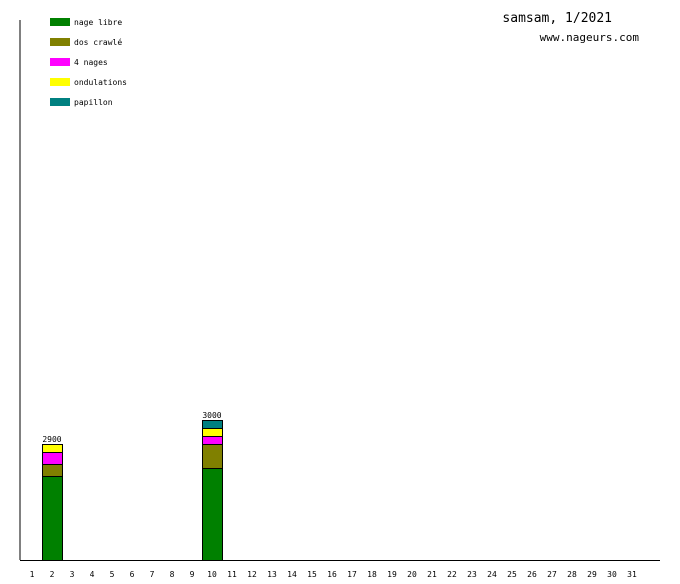  Describe the element at coordinates (172, 574) in the screenshot. I see `x-tick-label: 8` at that location.